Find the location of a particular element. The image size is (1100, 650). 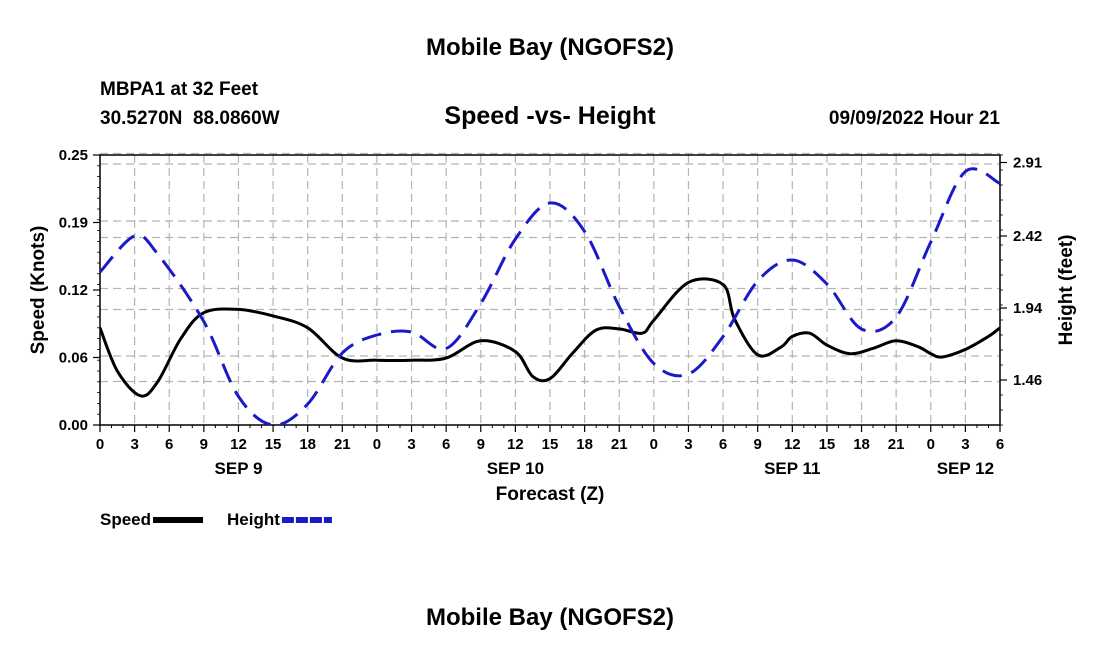

date-label: SEP 12 is located at coordinates (965, 468).